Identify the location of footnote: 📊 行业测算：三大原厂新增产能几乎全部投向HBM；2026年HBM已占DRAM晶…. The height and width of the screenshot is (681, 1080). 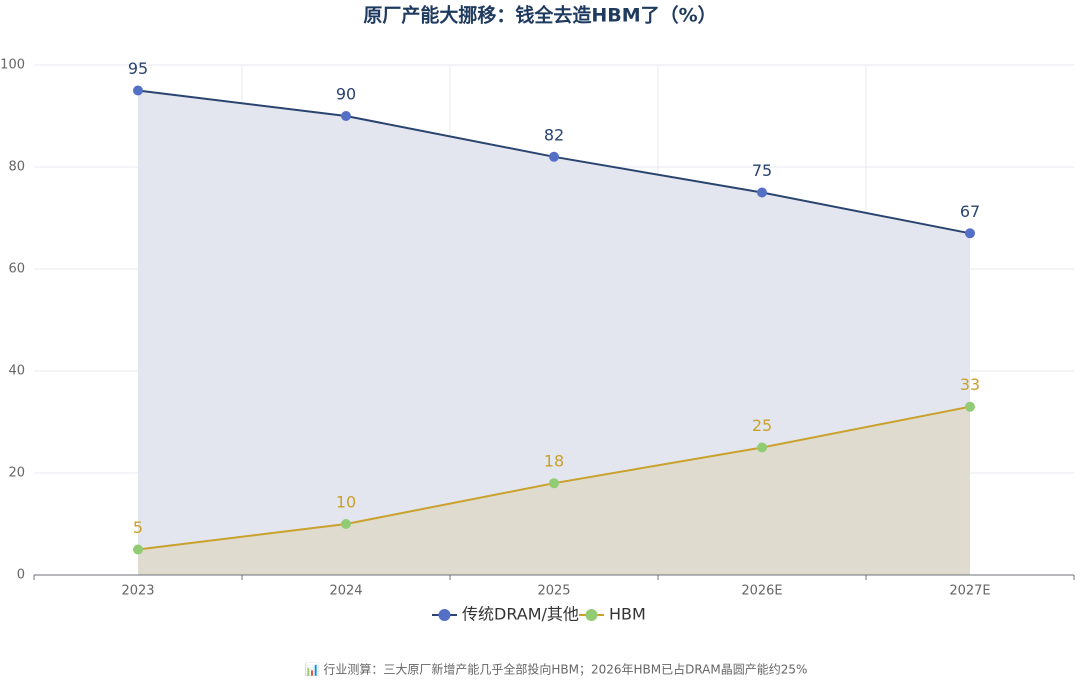
(556, 669).